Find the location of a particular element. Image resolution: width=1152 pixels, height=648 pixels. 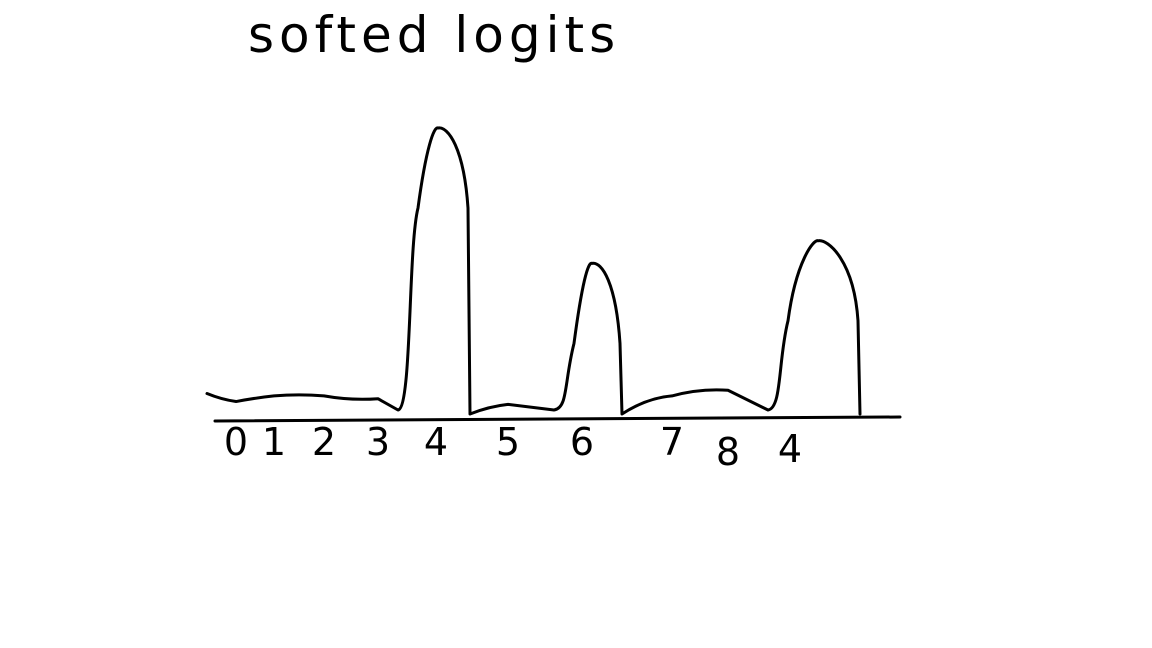

x-tick-label: 5 is located at coordinates (508, 442).